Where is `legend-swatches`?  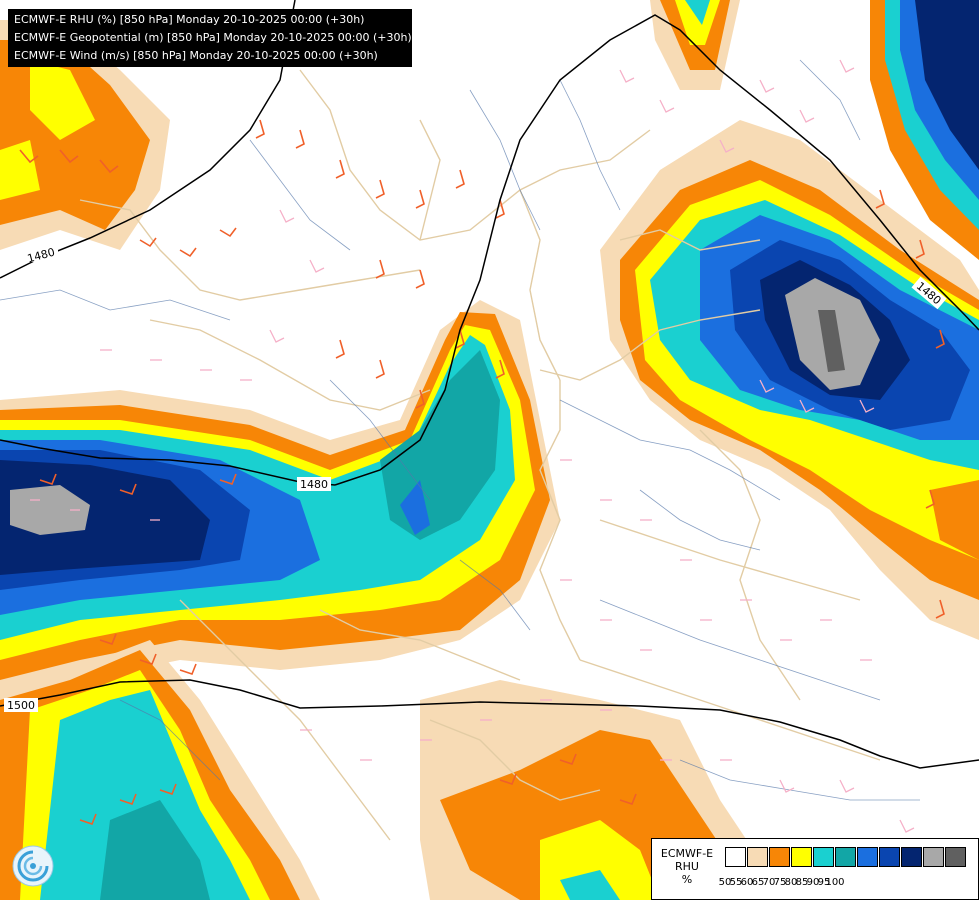 legend-swatches is located at coordinates (846, 857).